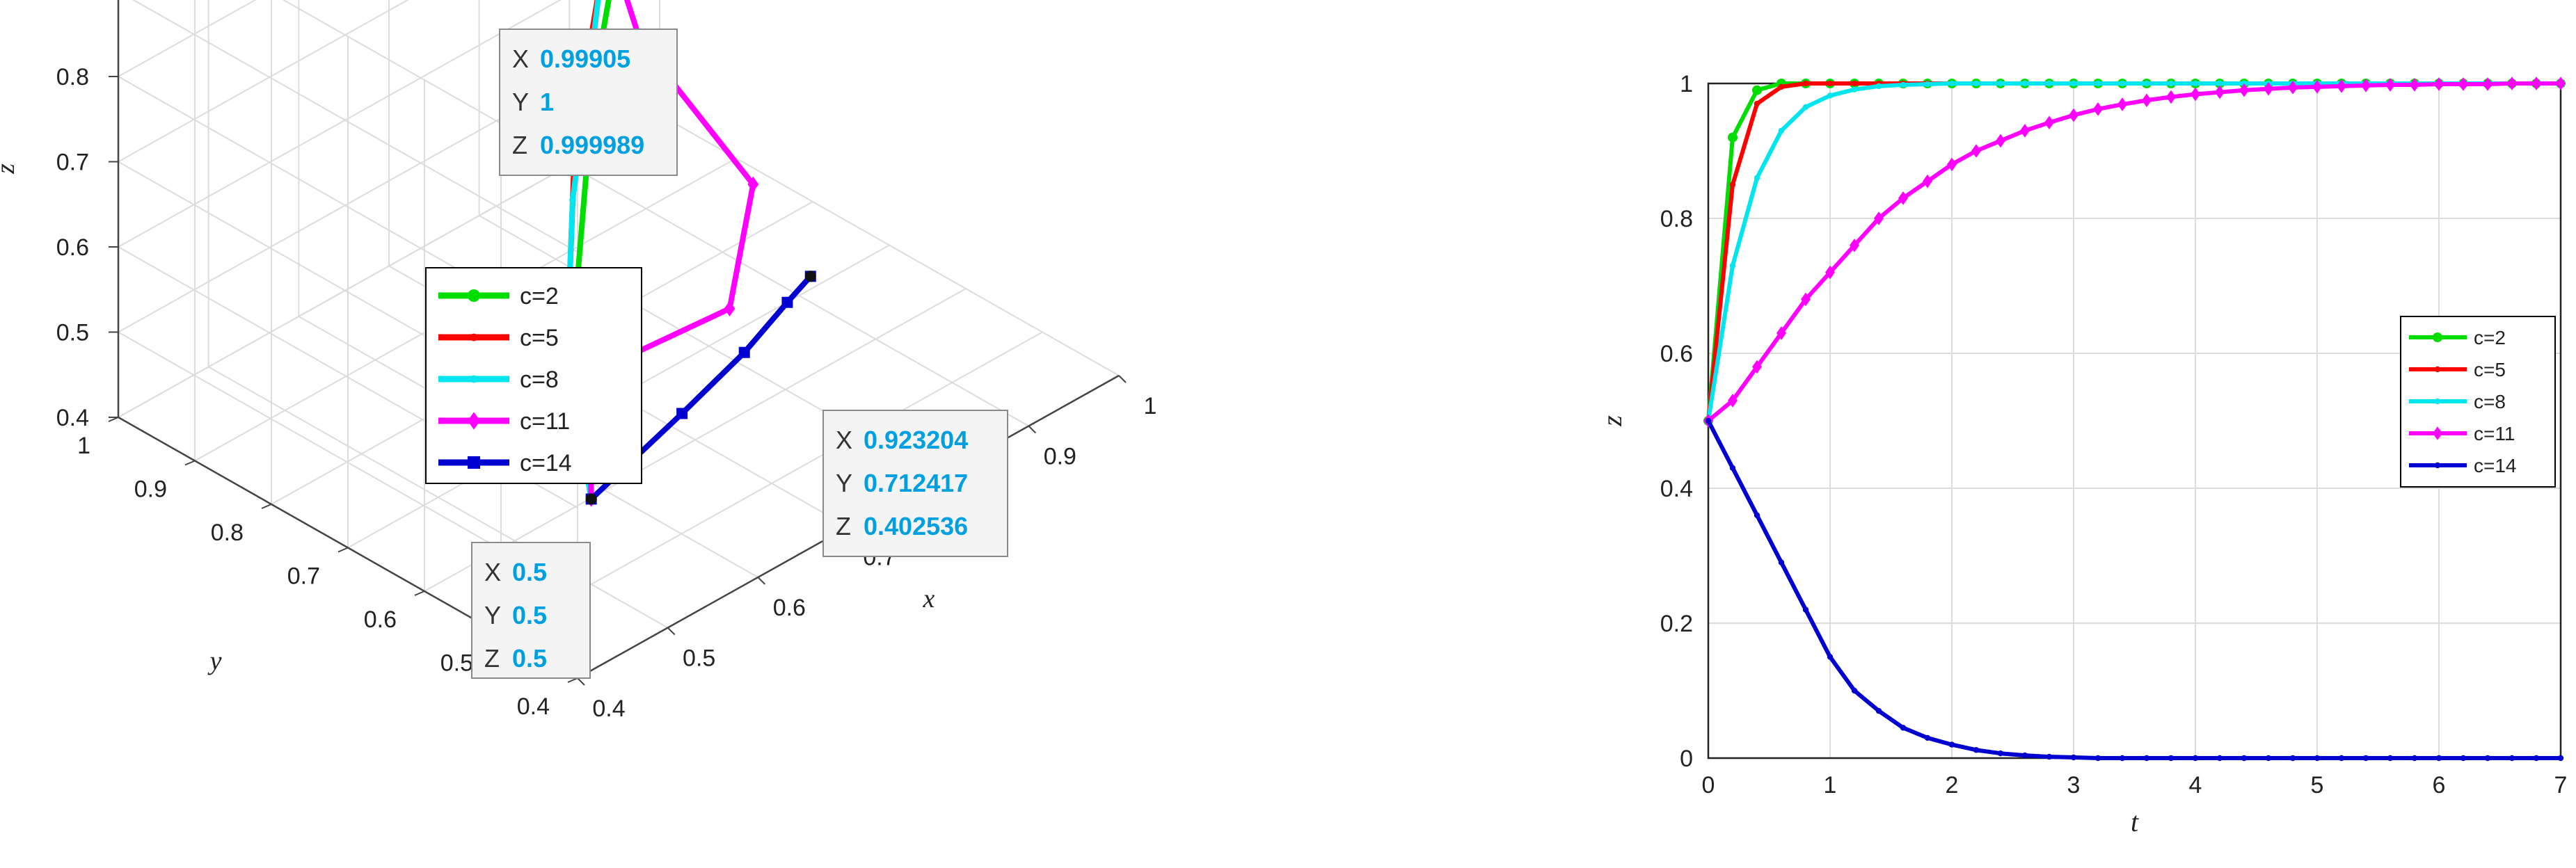  What do you see at coordinates (916, 440) in the screenshot?
I see `datatip-value: 0.923204` at bounding box center [916, 440].